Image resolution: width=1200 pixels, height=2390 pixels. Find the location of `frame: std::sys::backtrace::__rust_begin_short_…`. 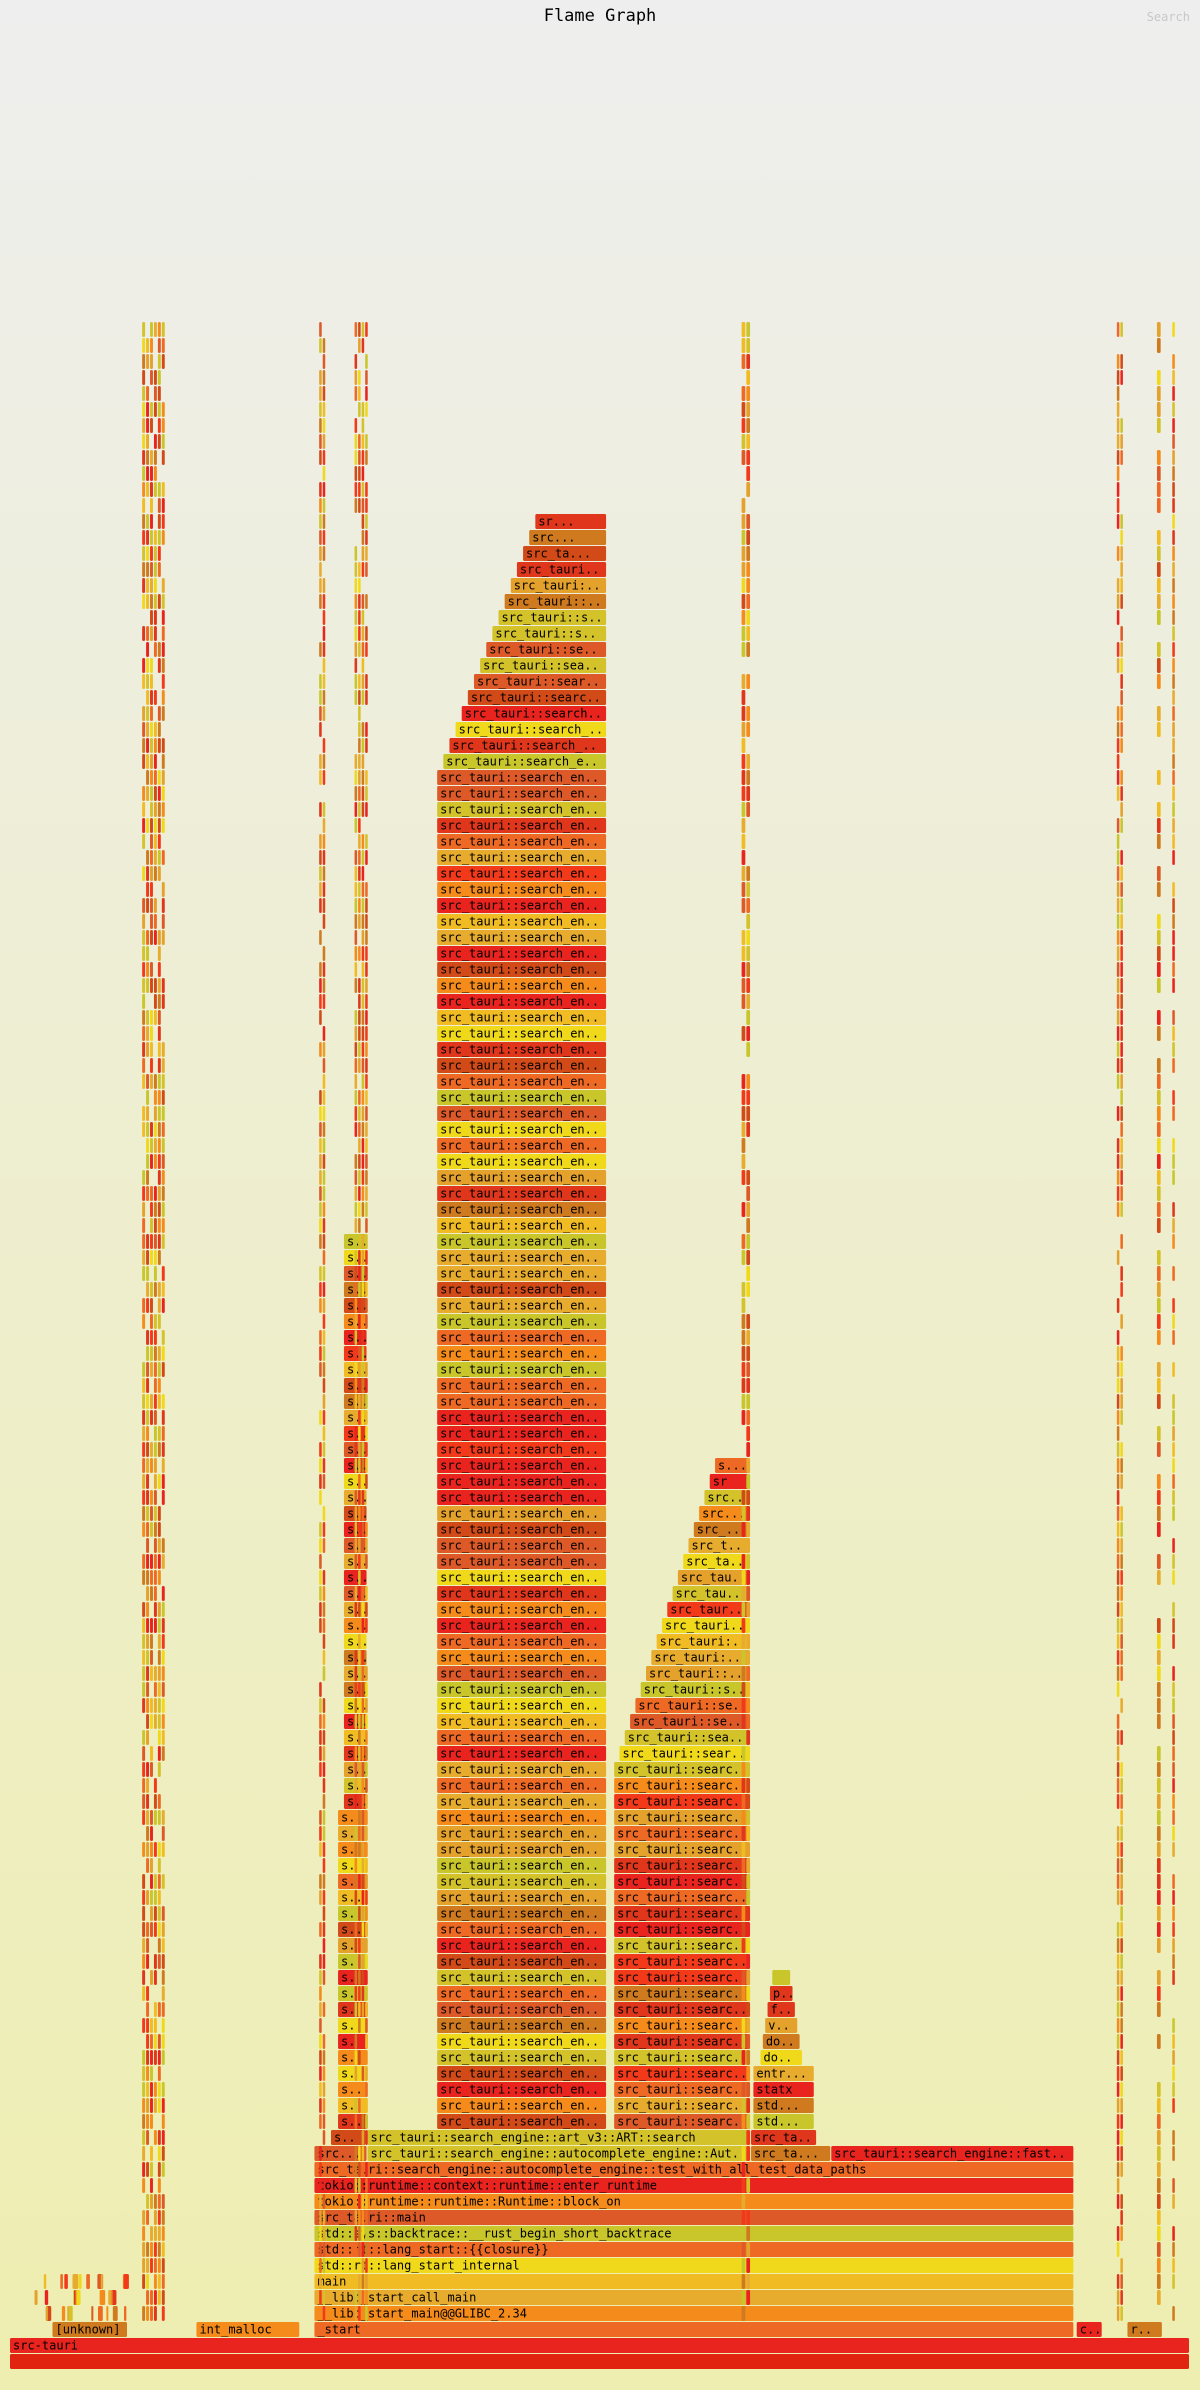

frame: std::sys::backtrace::__rust_begin_short_… is located at coordinates (694, 2233).